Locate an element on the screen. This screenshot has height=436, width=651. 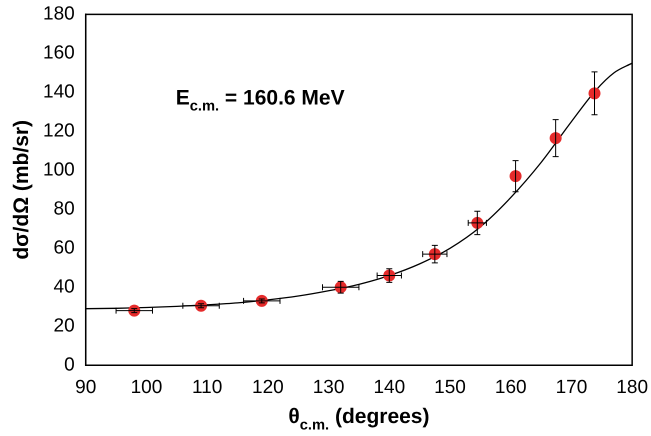
y-tick-label: 60 is located at coordinates (64, 248).